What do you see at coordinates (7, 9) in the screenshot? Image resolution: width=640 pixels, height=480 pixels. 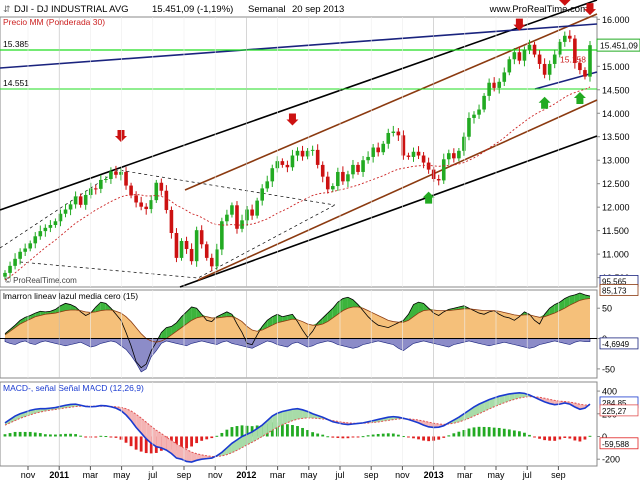 I see `arrow-icon: ⇵` at bounding box center [7, 9].